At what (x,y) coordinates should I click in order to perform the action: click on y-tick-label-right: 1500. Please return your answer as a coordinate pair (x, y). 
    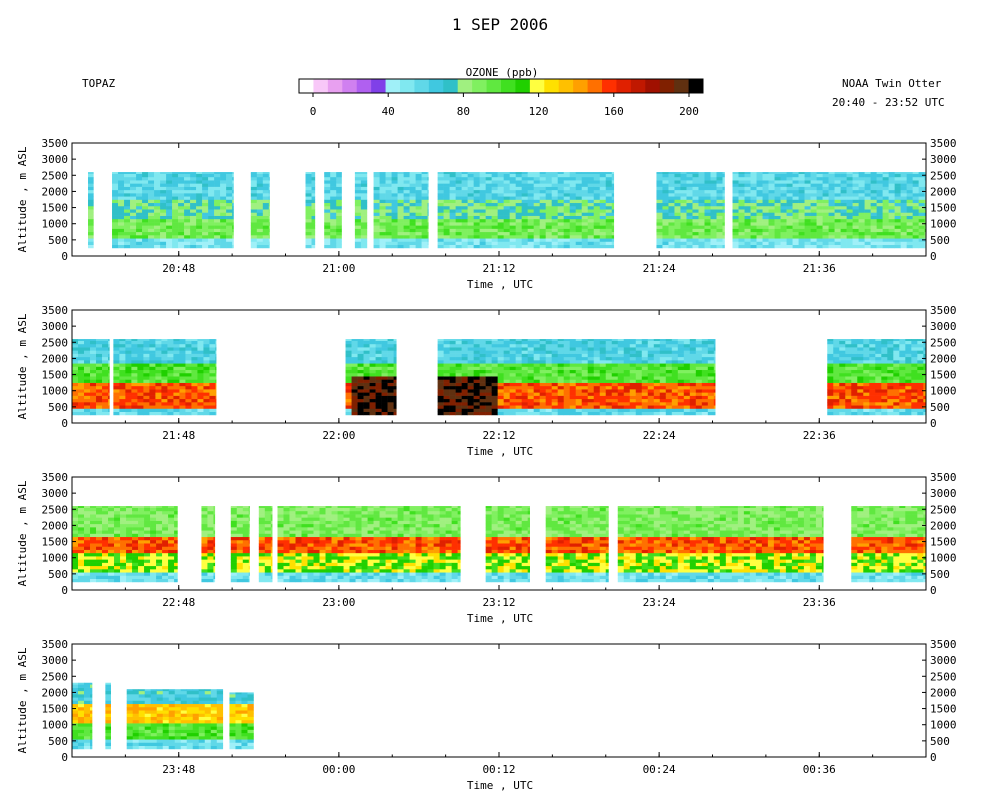
    Looking at the image, I should click on (943, 542).